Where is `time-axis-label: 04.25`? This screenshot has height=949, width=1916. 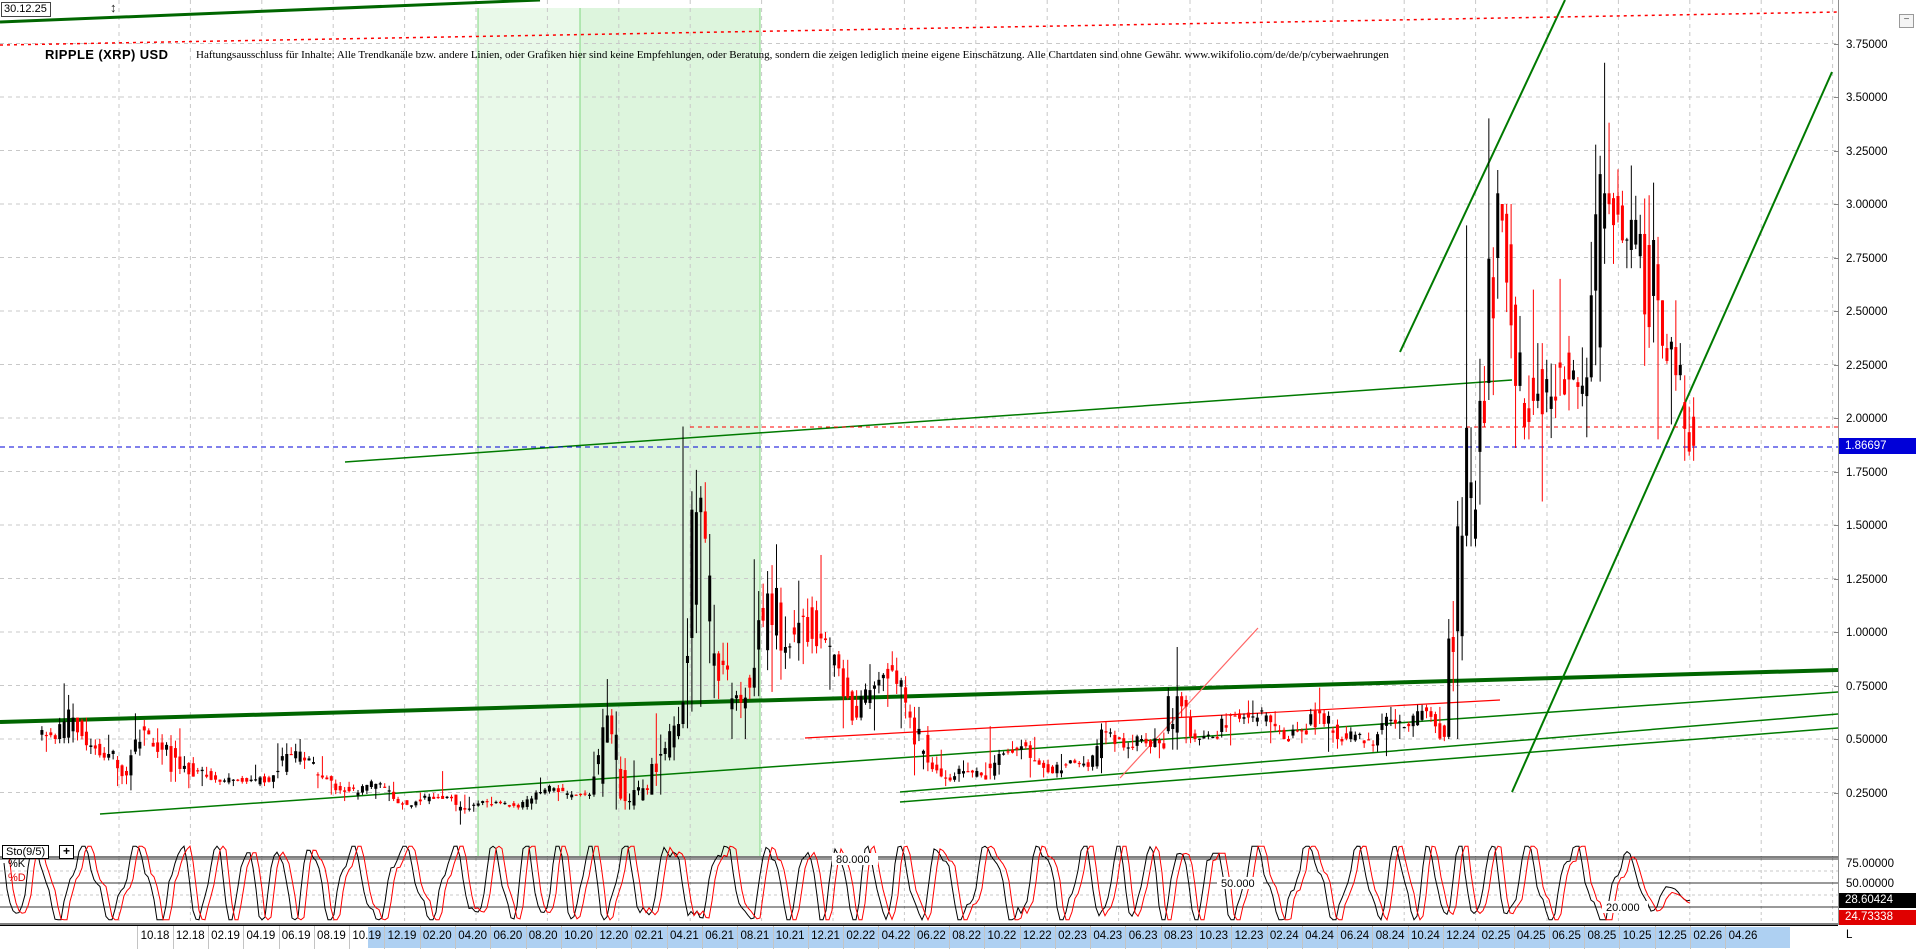
time-axis-label: 04.25 is located at coordinates (1531, 936).